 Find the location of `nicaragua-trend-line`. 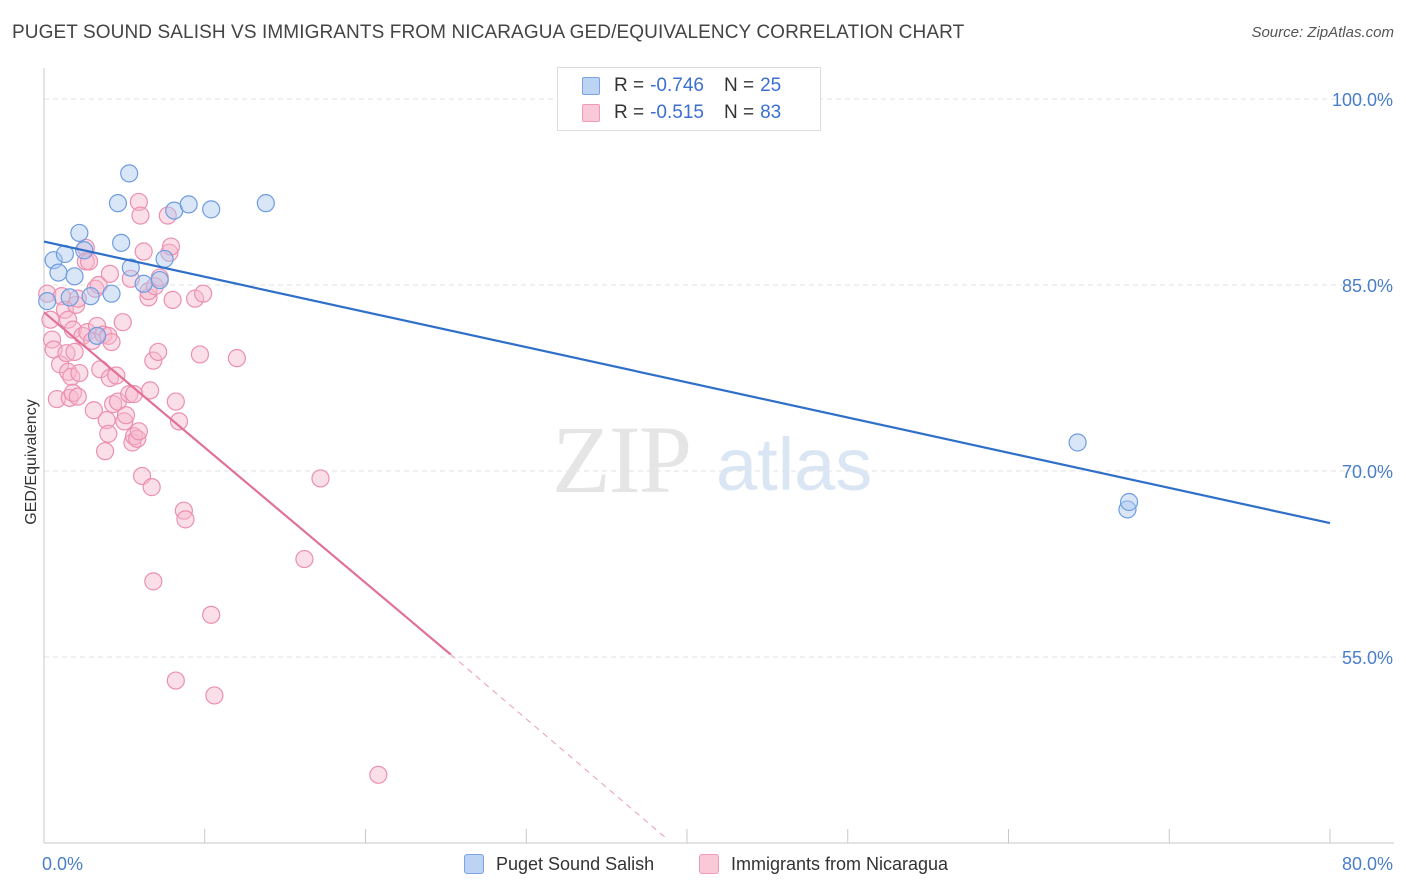

nicaragua-trend-line is located at coordinates (247, 483).